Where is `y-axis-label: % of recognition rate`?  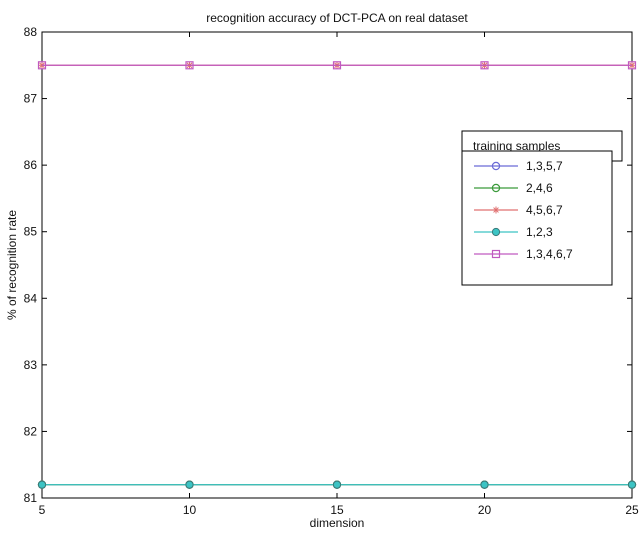 y-axis-label: % of recognition rate is located at coordinates (12, 265).